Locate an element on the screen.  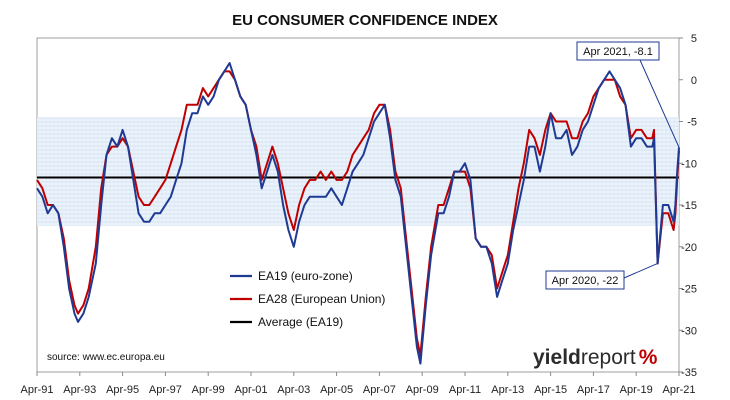
x-tick-label: Apr-17 is located at coordinates (593, 390).